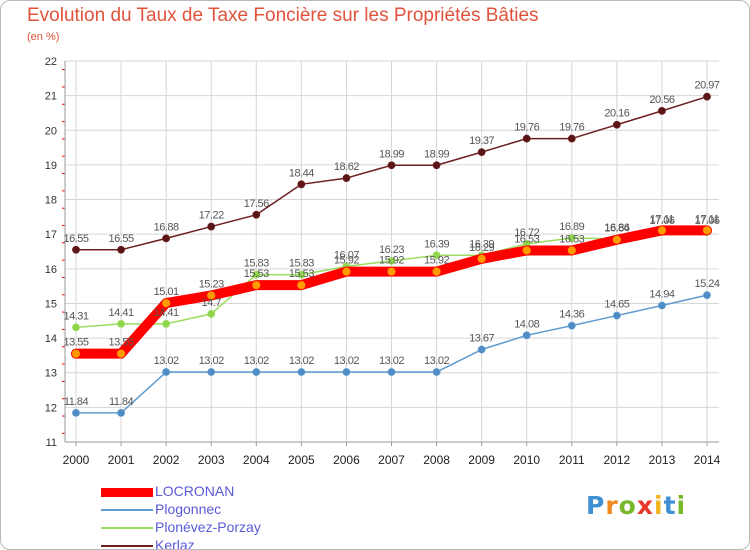  Describe the element at coordinates (346, 460) in the screenshot. I see `x-tick-label: 2006` at that location.